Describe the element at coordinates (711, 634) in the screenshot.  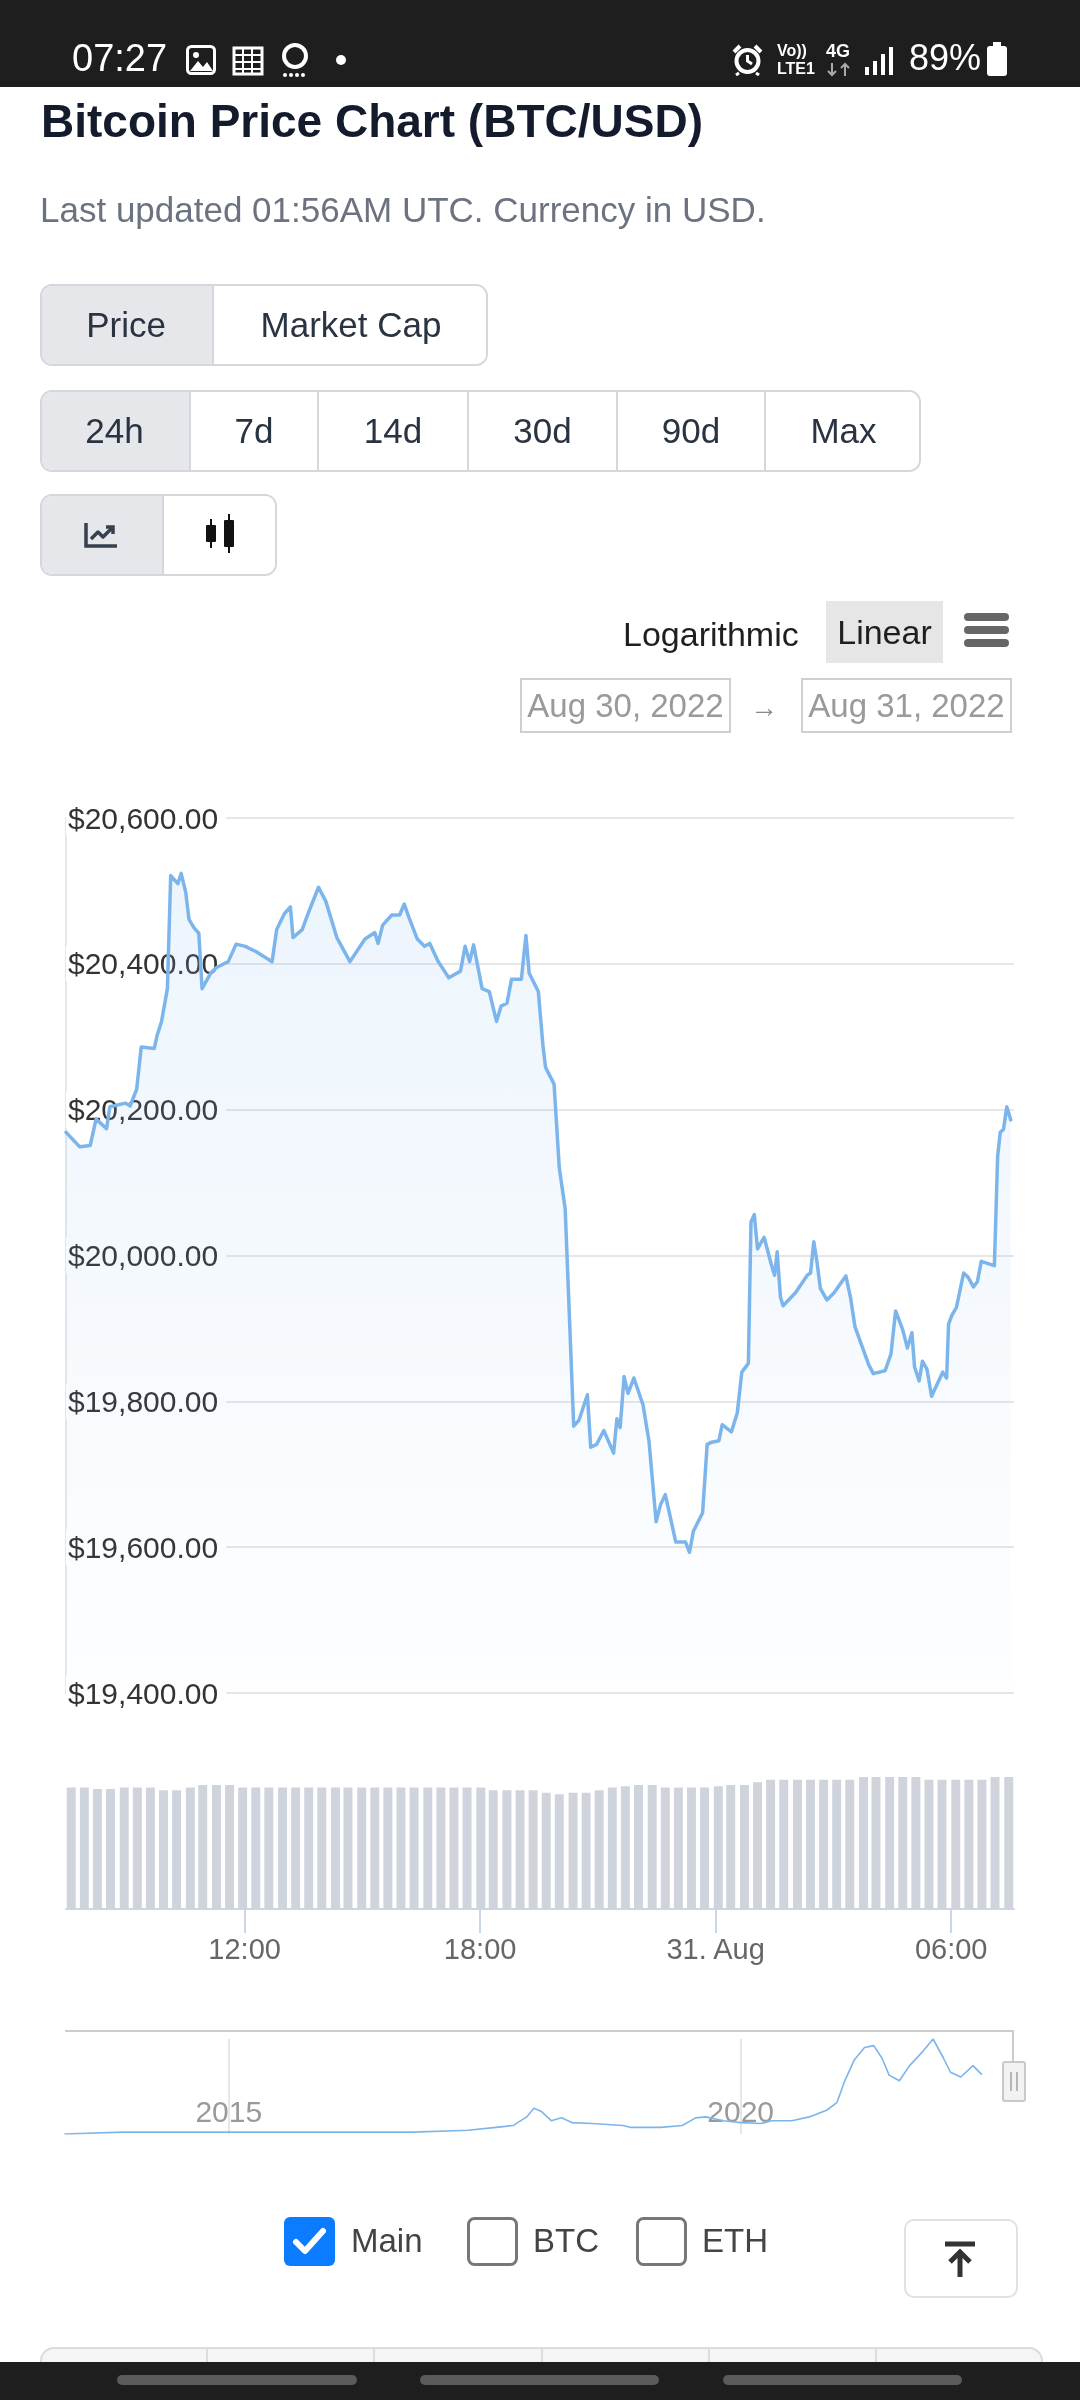
I see `text: Logarithmic` at that location.